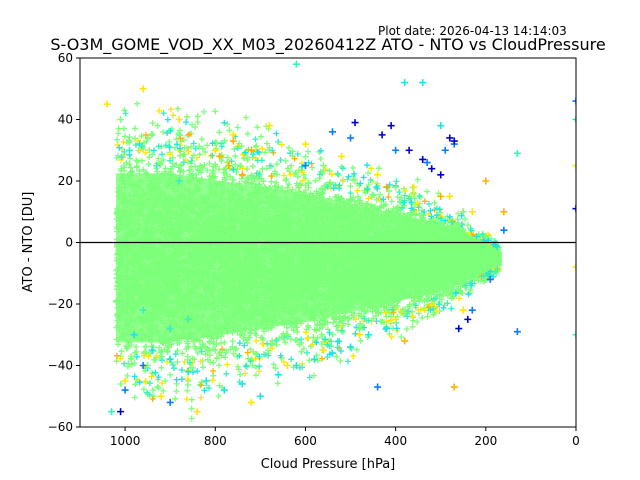  I want to click on y-axis-label: ATO - NTO [DU], so click(28, 242).